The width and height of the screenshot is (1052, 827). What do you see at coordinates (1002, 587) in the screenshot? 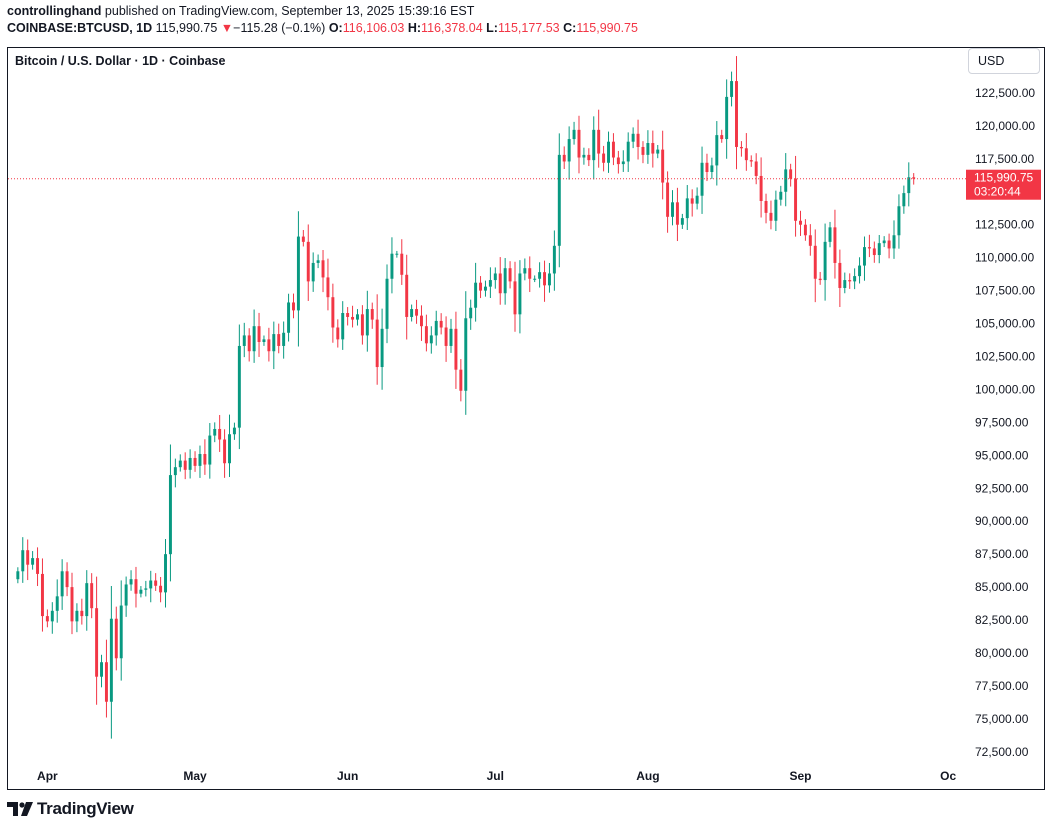
I see `y-tick-label: 85,000.00` at bounding box center [1002, 587].